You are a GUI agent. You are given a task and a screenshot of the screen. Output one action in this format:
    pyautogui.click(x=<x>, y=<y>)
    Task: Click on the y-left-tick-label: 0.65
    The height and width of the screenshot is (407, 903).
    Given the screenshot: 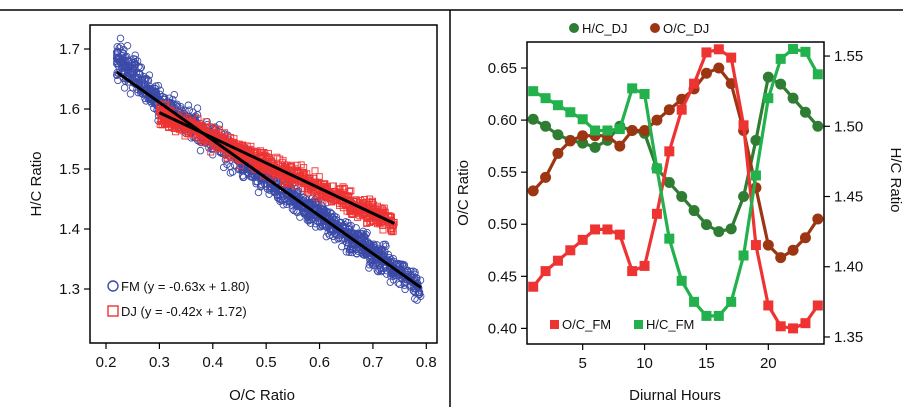 What is the action you would take?
    pyautogui.click(x=502, y=68)
    